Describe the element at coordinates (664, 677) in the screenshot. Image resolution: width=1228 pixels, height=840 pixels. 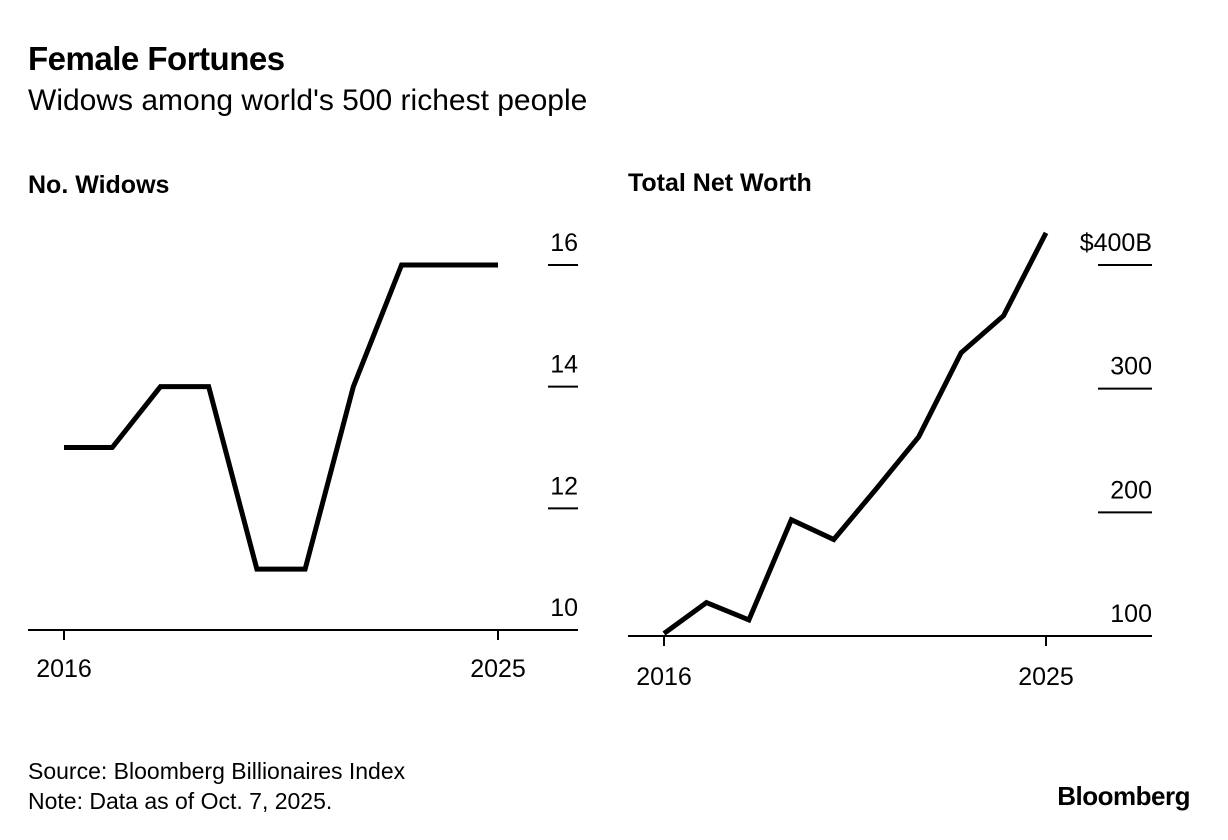
I see `networth-x-tick-label: 2016` at that location.